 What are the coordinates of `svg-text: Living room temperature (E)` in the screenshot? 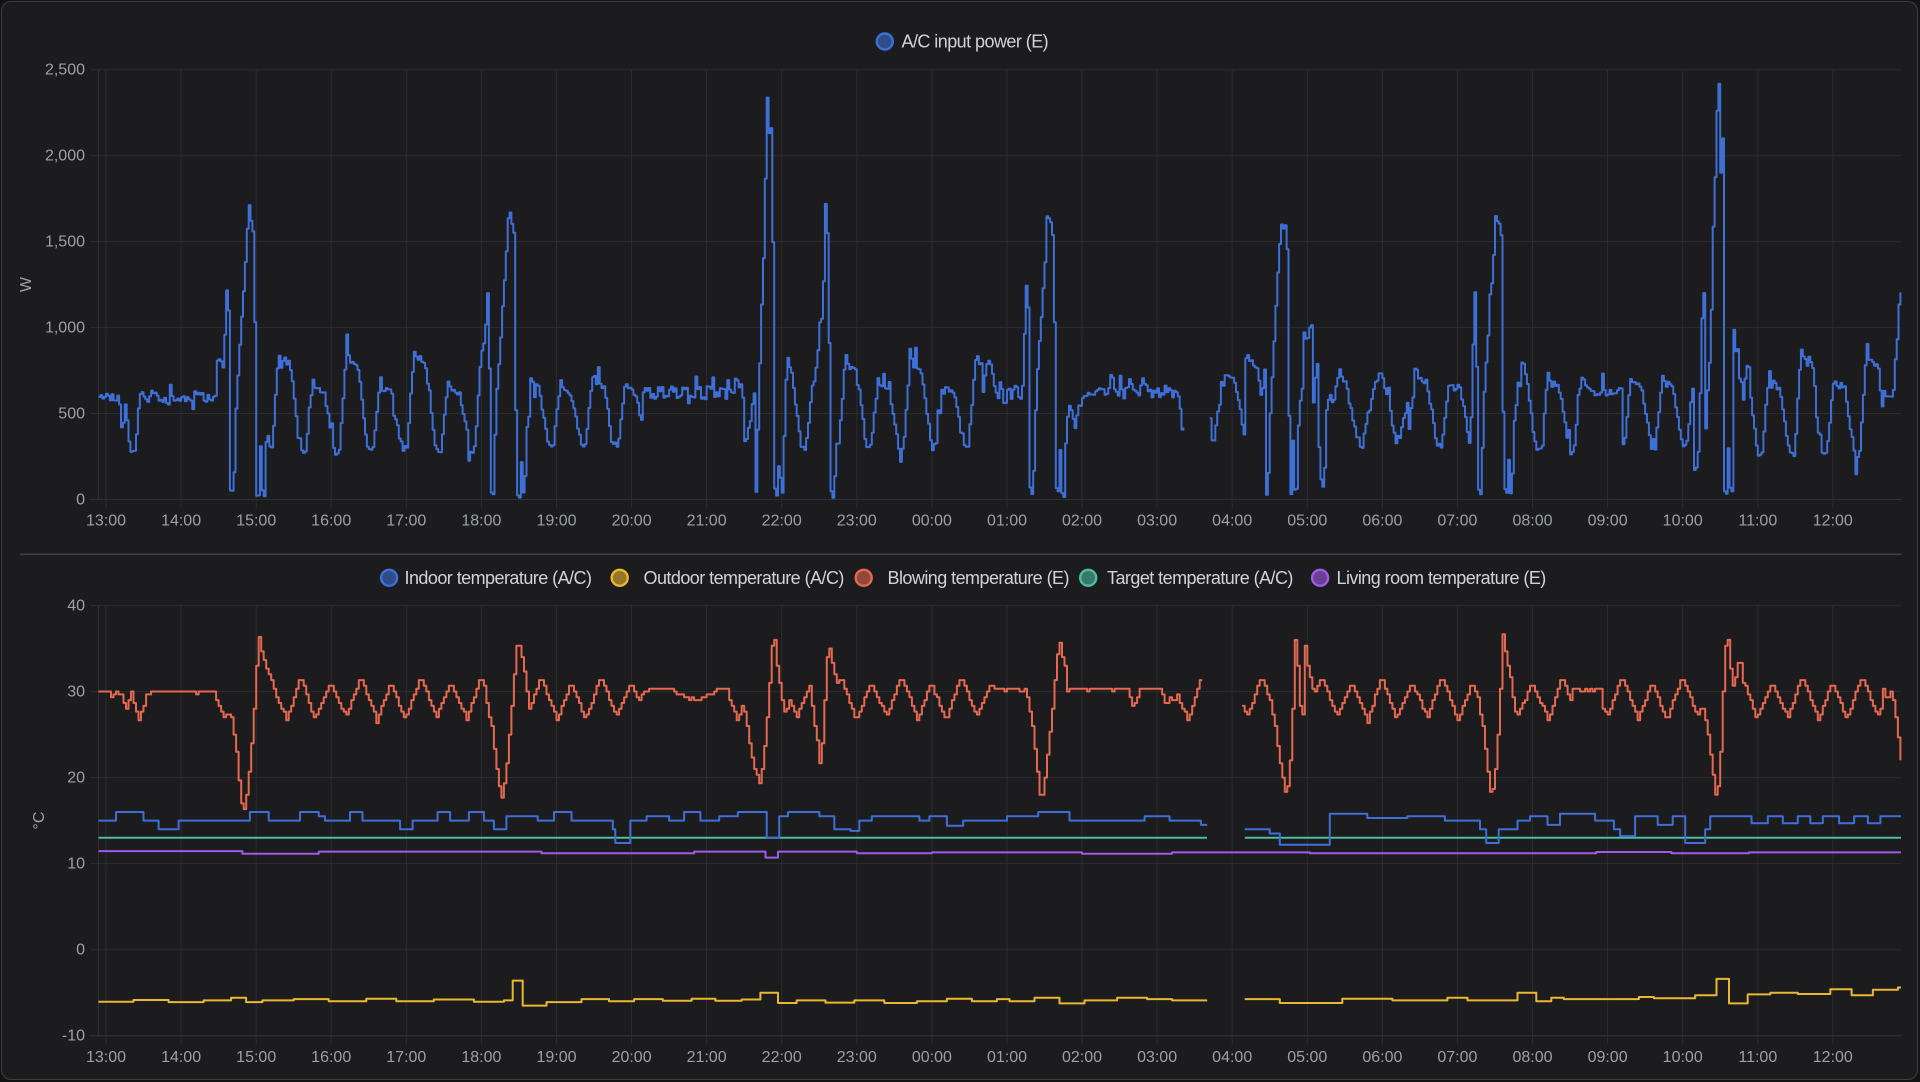 It's located at (1441, 578).